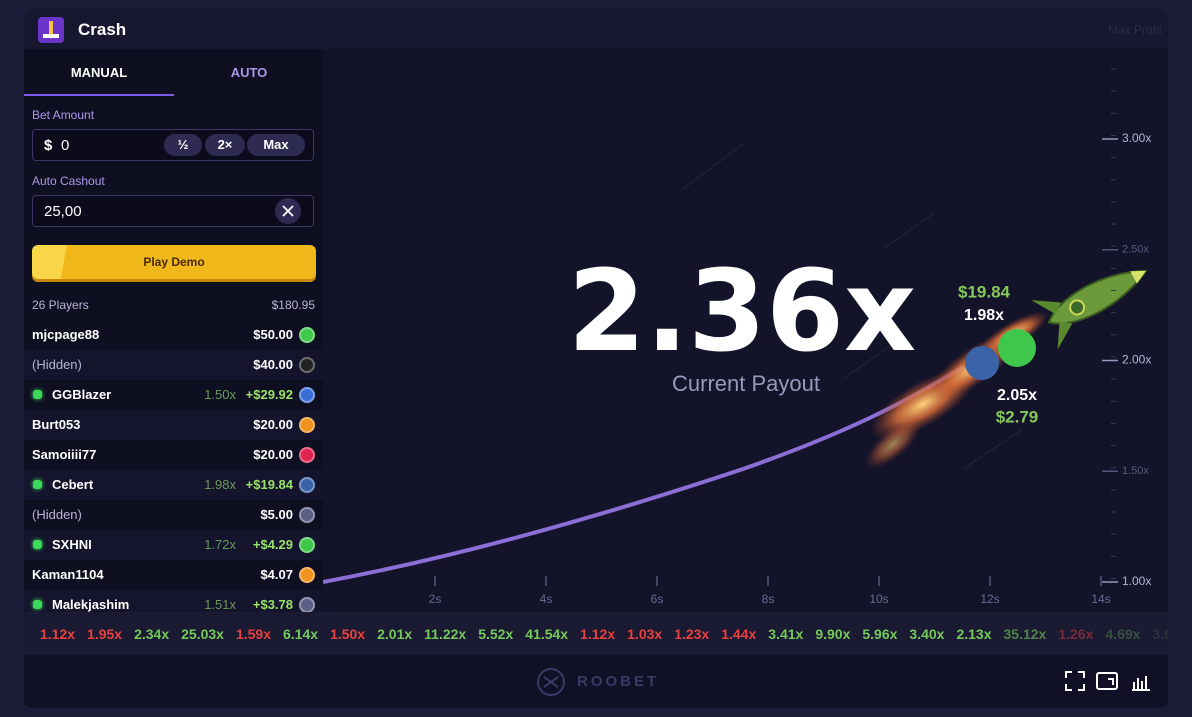 The width and height of the screenshot is (1192, 717). What do you see at coordinates (173, 545) in the screenshot?
I see `player-row: SXHNI 1.72x +$4.29` at bounding box center [173, 545].